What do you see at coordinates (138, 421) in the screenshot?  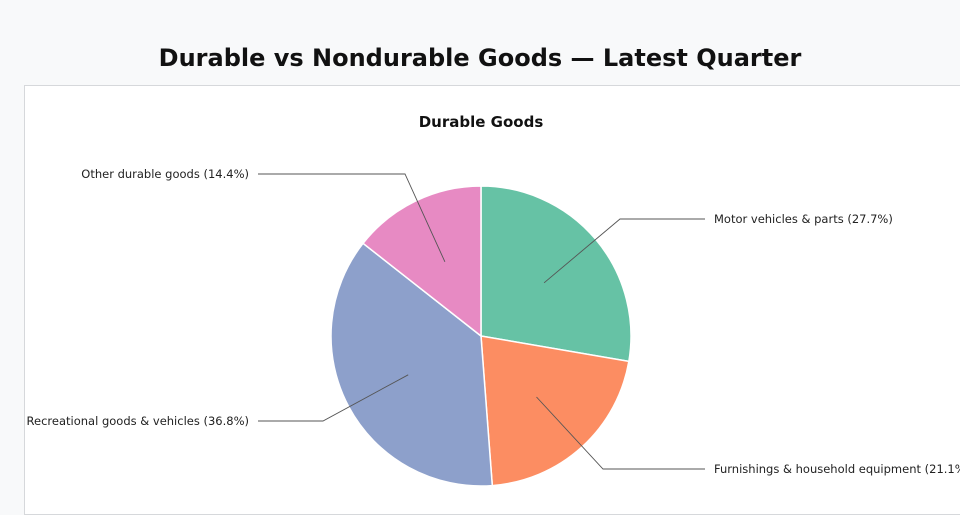 I see `label-recreational: Recreational goods & vehicles (36.8%)` at bounding box center [138, 421].